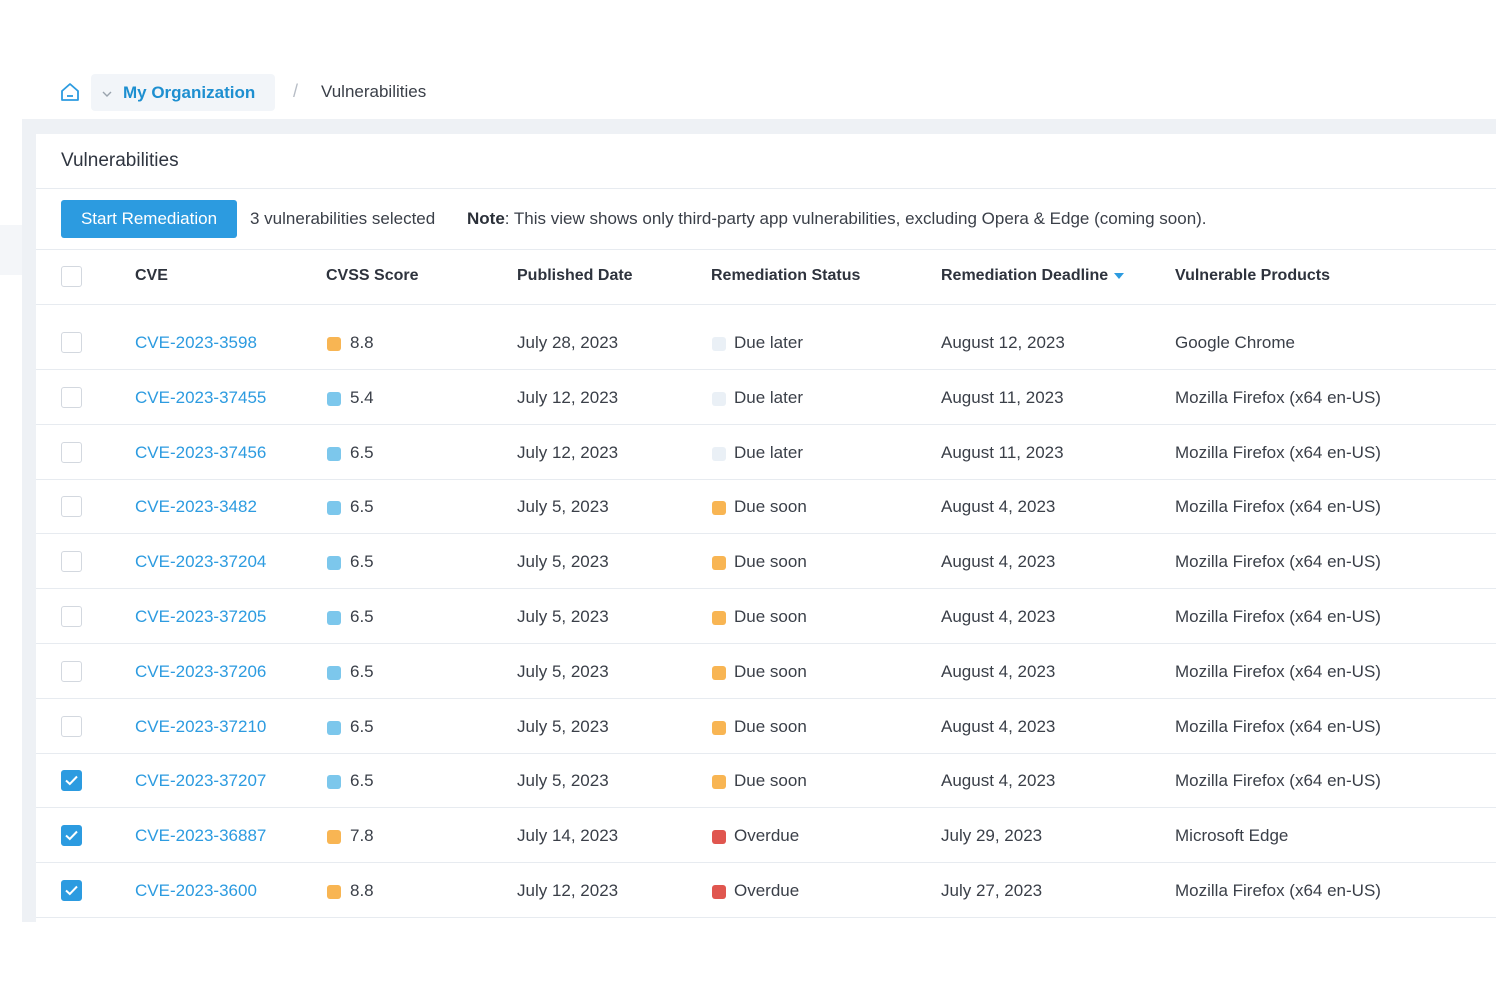 Image resolution: width=1496 pixels, height=999 pixels. I want to click on column-header-remediation-deadline: Remediation Deadline, so click(1033, 276).